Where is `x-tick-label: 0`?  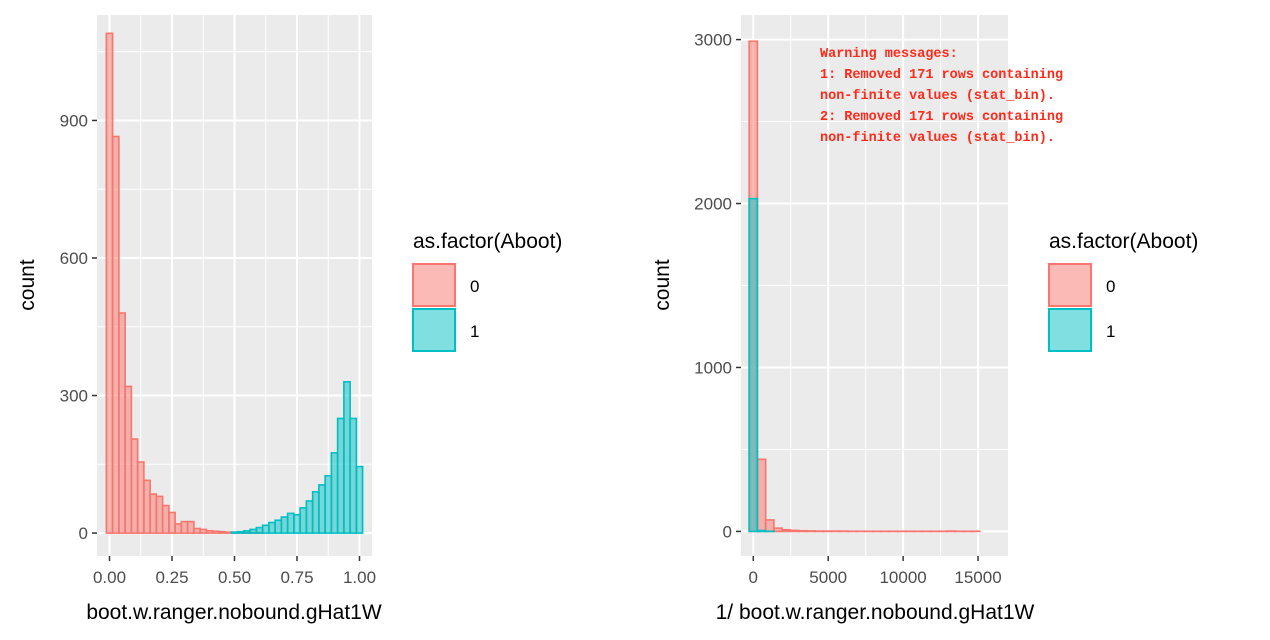 x-tick-label: 0 is located at coordinates (753, 577).